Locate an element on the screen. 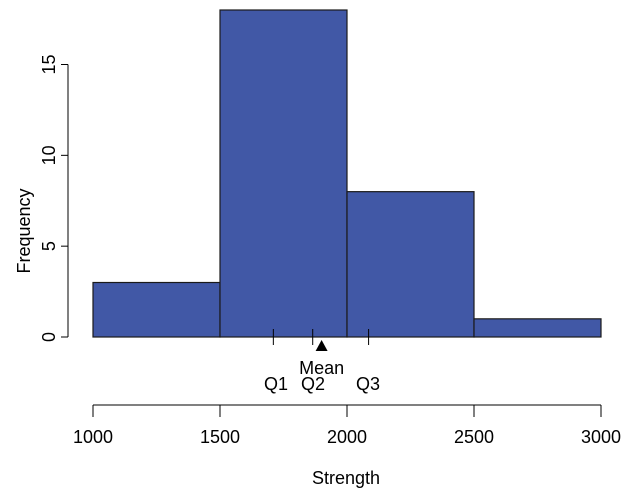 Image resolution: width=631 pixels, height=489 pixels. y-tick-label-5: 5 is located at coordinates (49, 246).